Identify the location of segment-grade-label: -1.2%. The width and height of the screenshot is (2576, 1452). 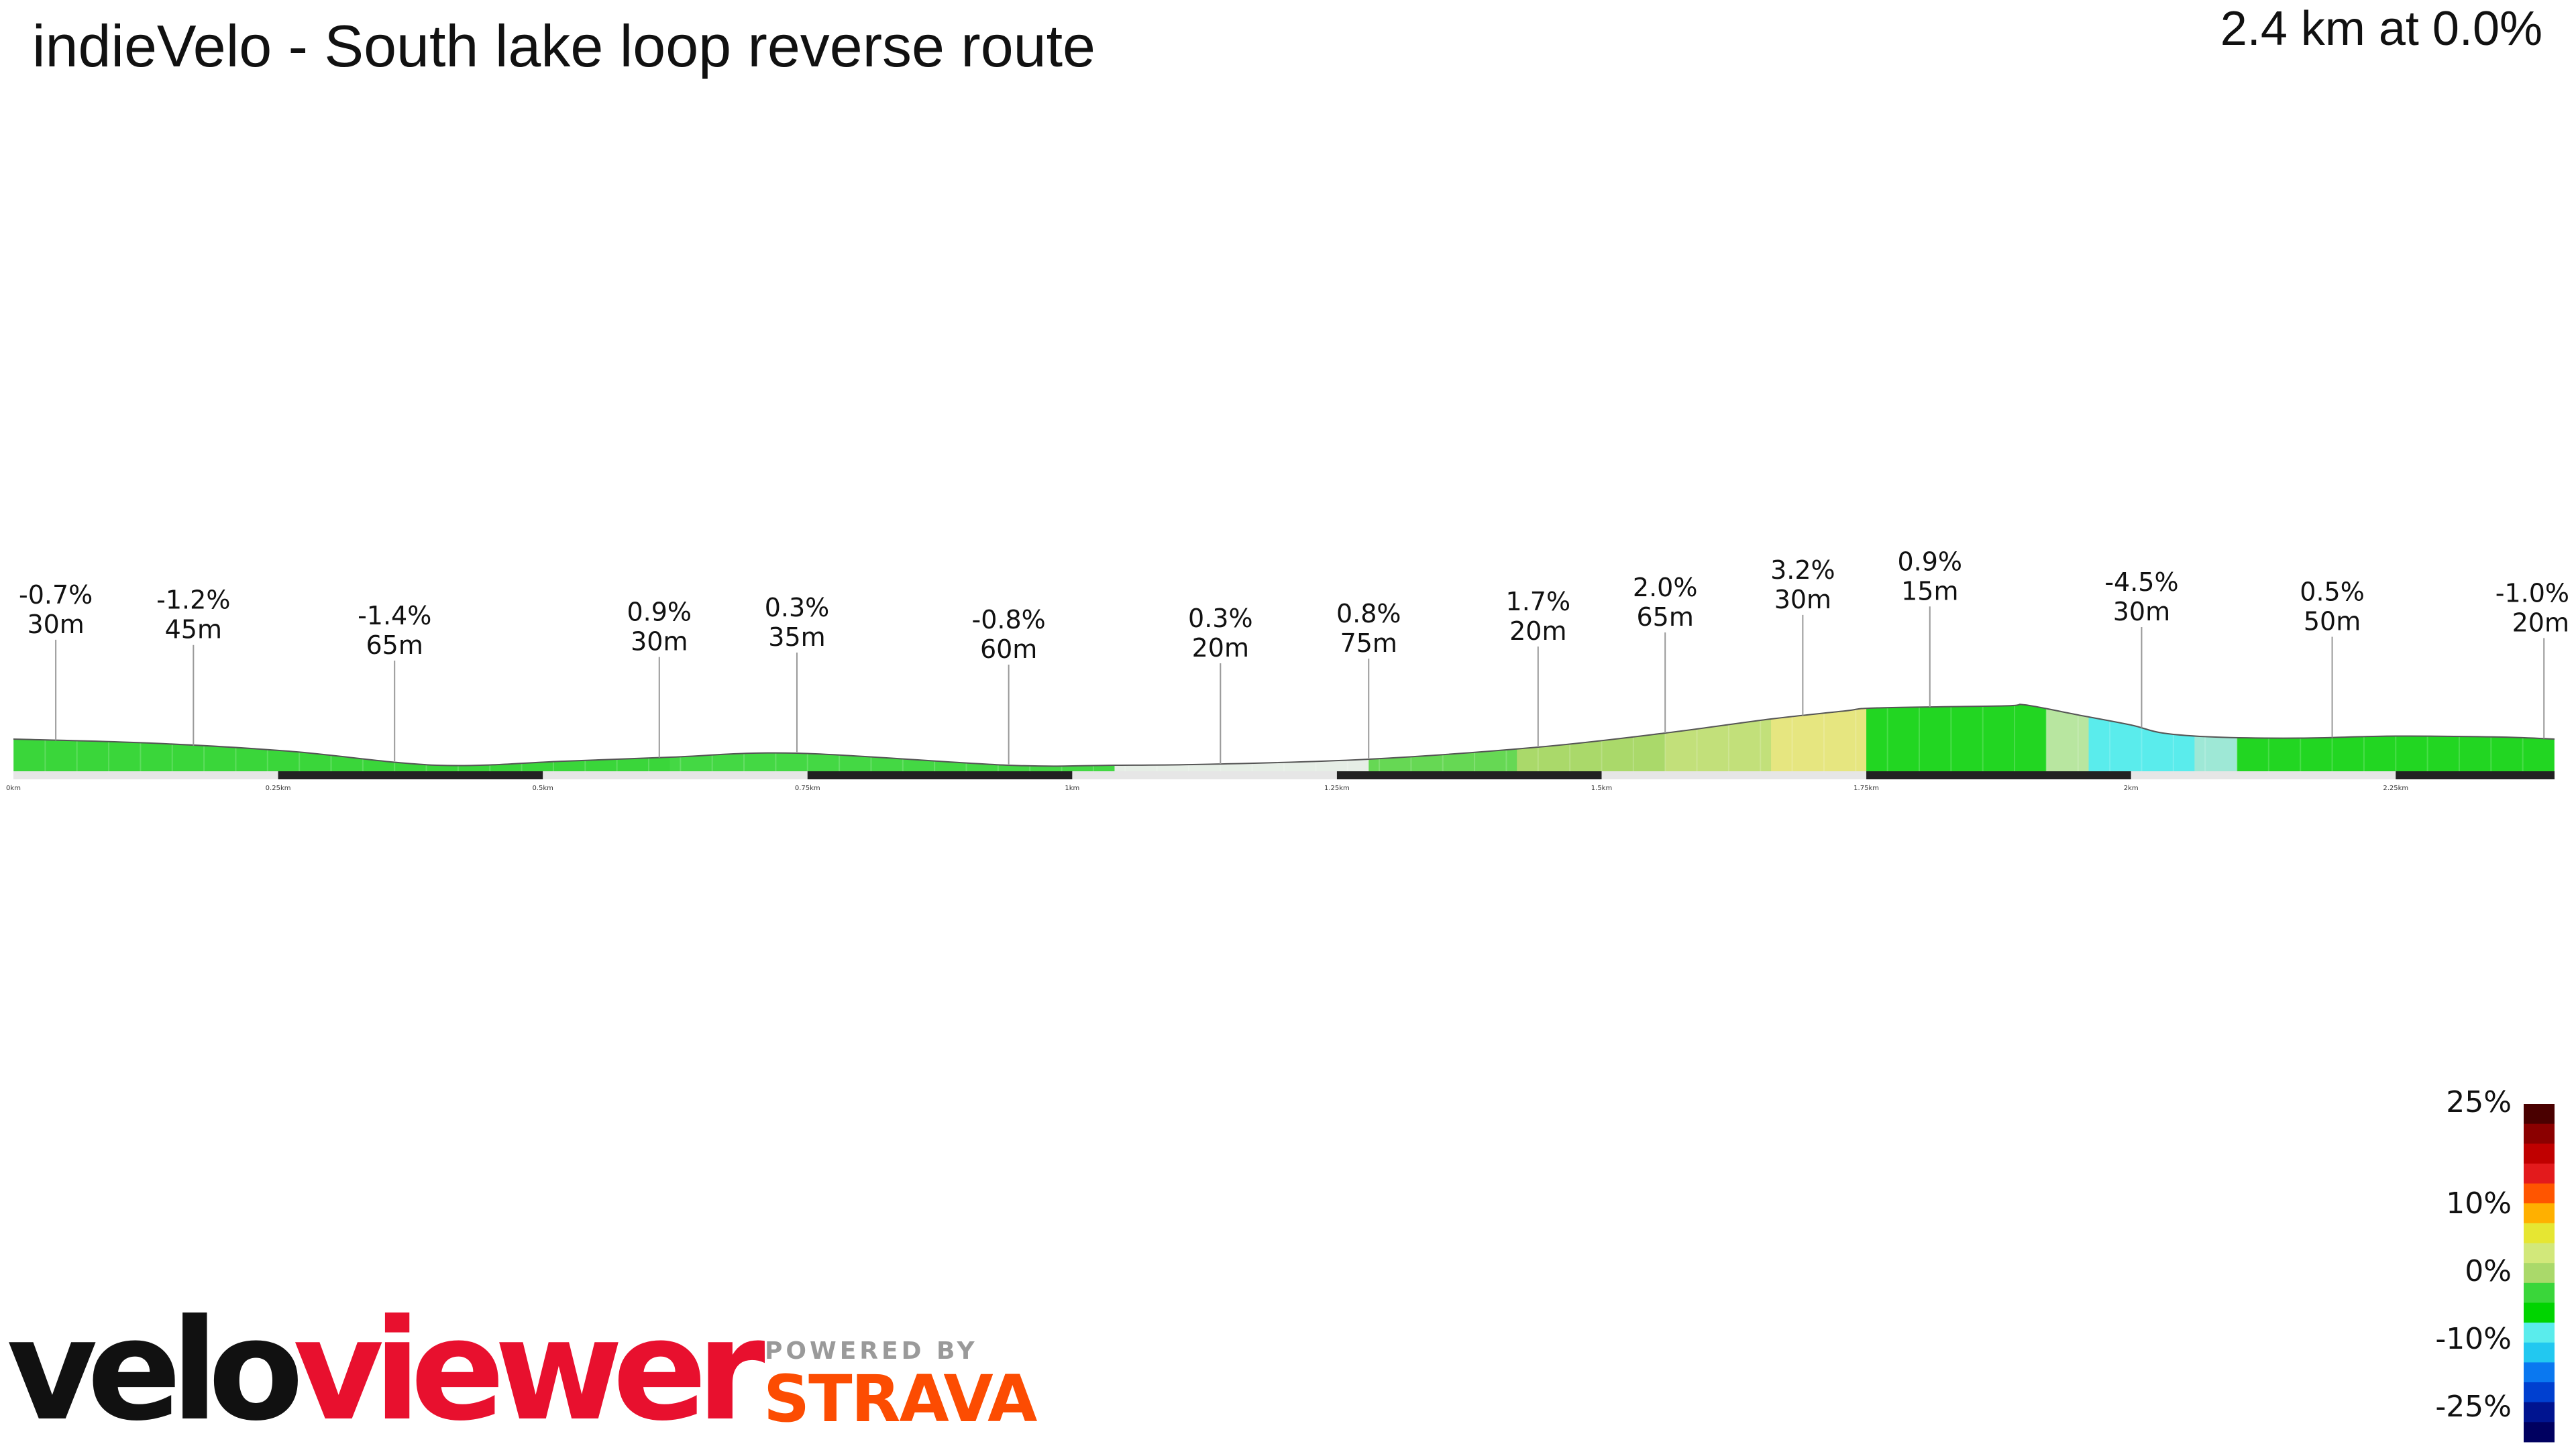
(193, 600).